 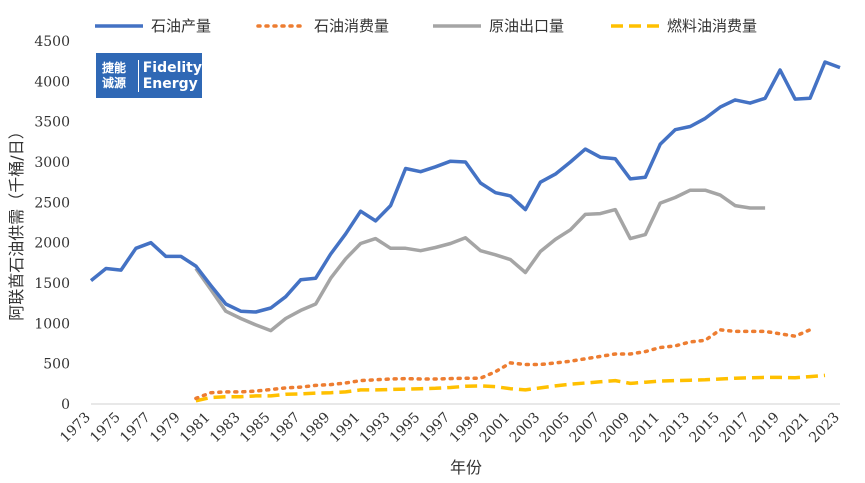 What do you see at coordinates (172, 75) in the screenshot?
I see `logo-english-text: Fidelity Energy` at bounding box center [172, 75].